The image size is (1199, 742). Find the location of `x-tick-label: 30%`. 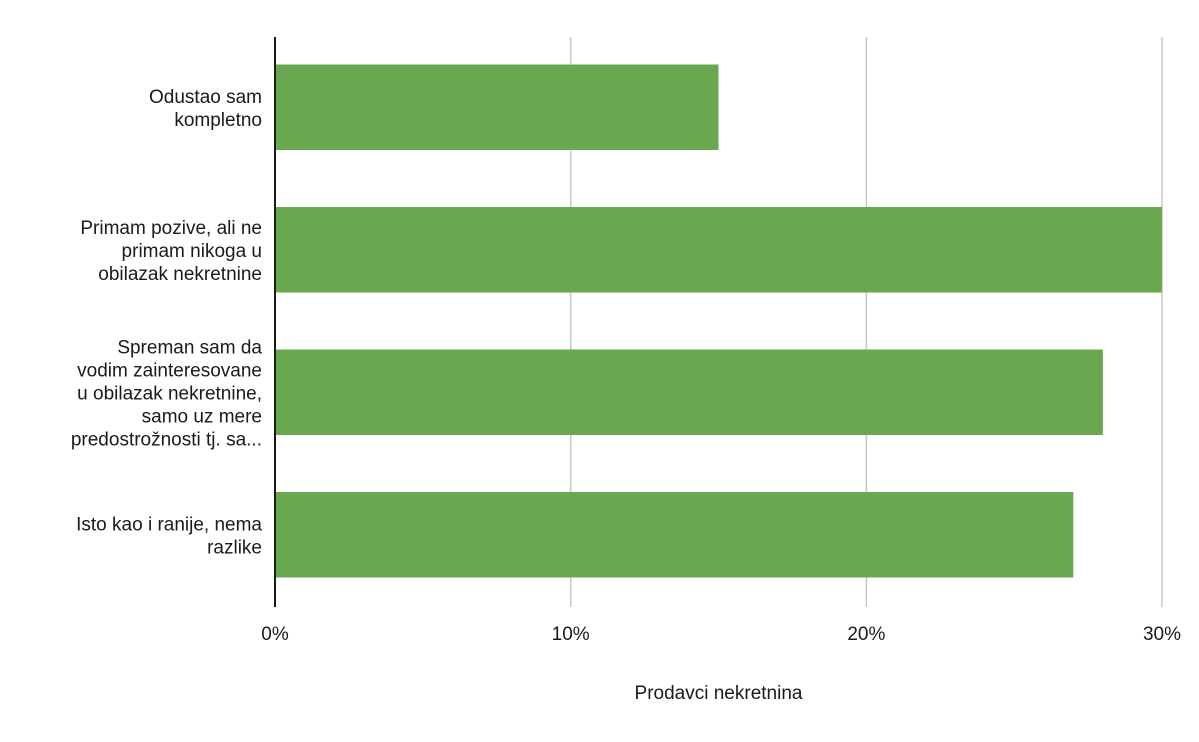

x-tick-label: 30% is located at coordinates (1162, 634).